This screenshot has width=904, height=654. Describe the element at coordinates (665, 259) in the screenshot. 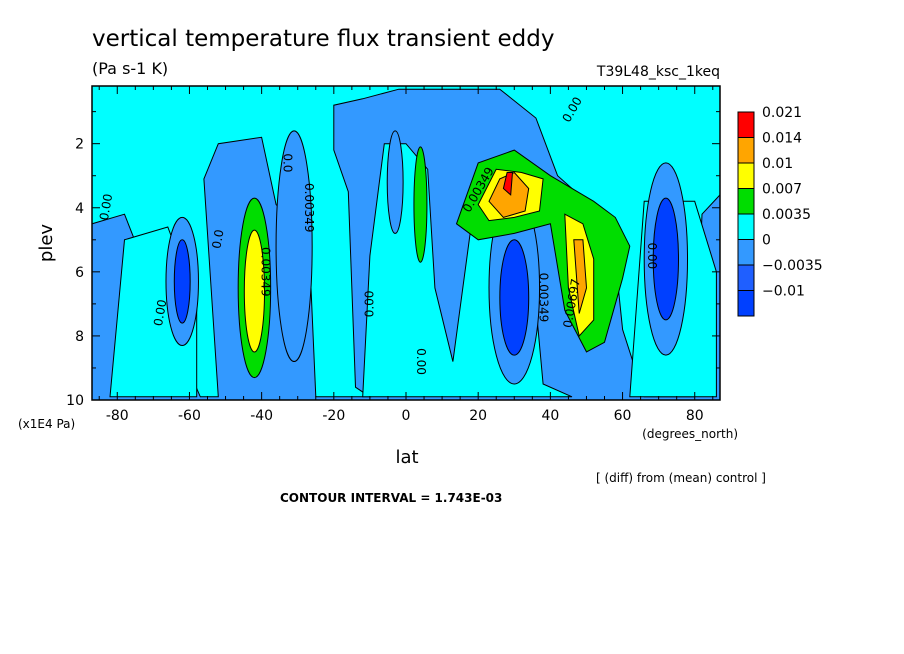

I see `negative-core-n72` at that location.